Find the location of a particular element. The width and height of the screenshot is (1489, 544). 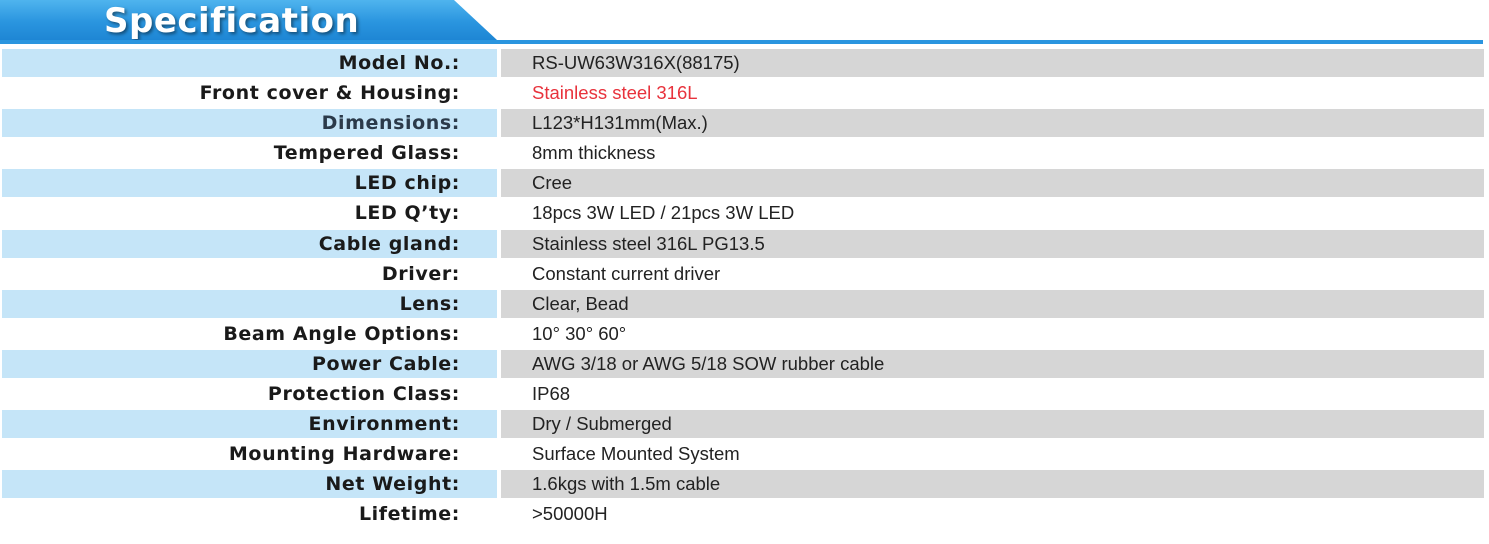

spec-value: Clear, Bead is located at coordinates (992, 303).